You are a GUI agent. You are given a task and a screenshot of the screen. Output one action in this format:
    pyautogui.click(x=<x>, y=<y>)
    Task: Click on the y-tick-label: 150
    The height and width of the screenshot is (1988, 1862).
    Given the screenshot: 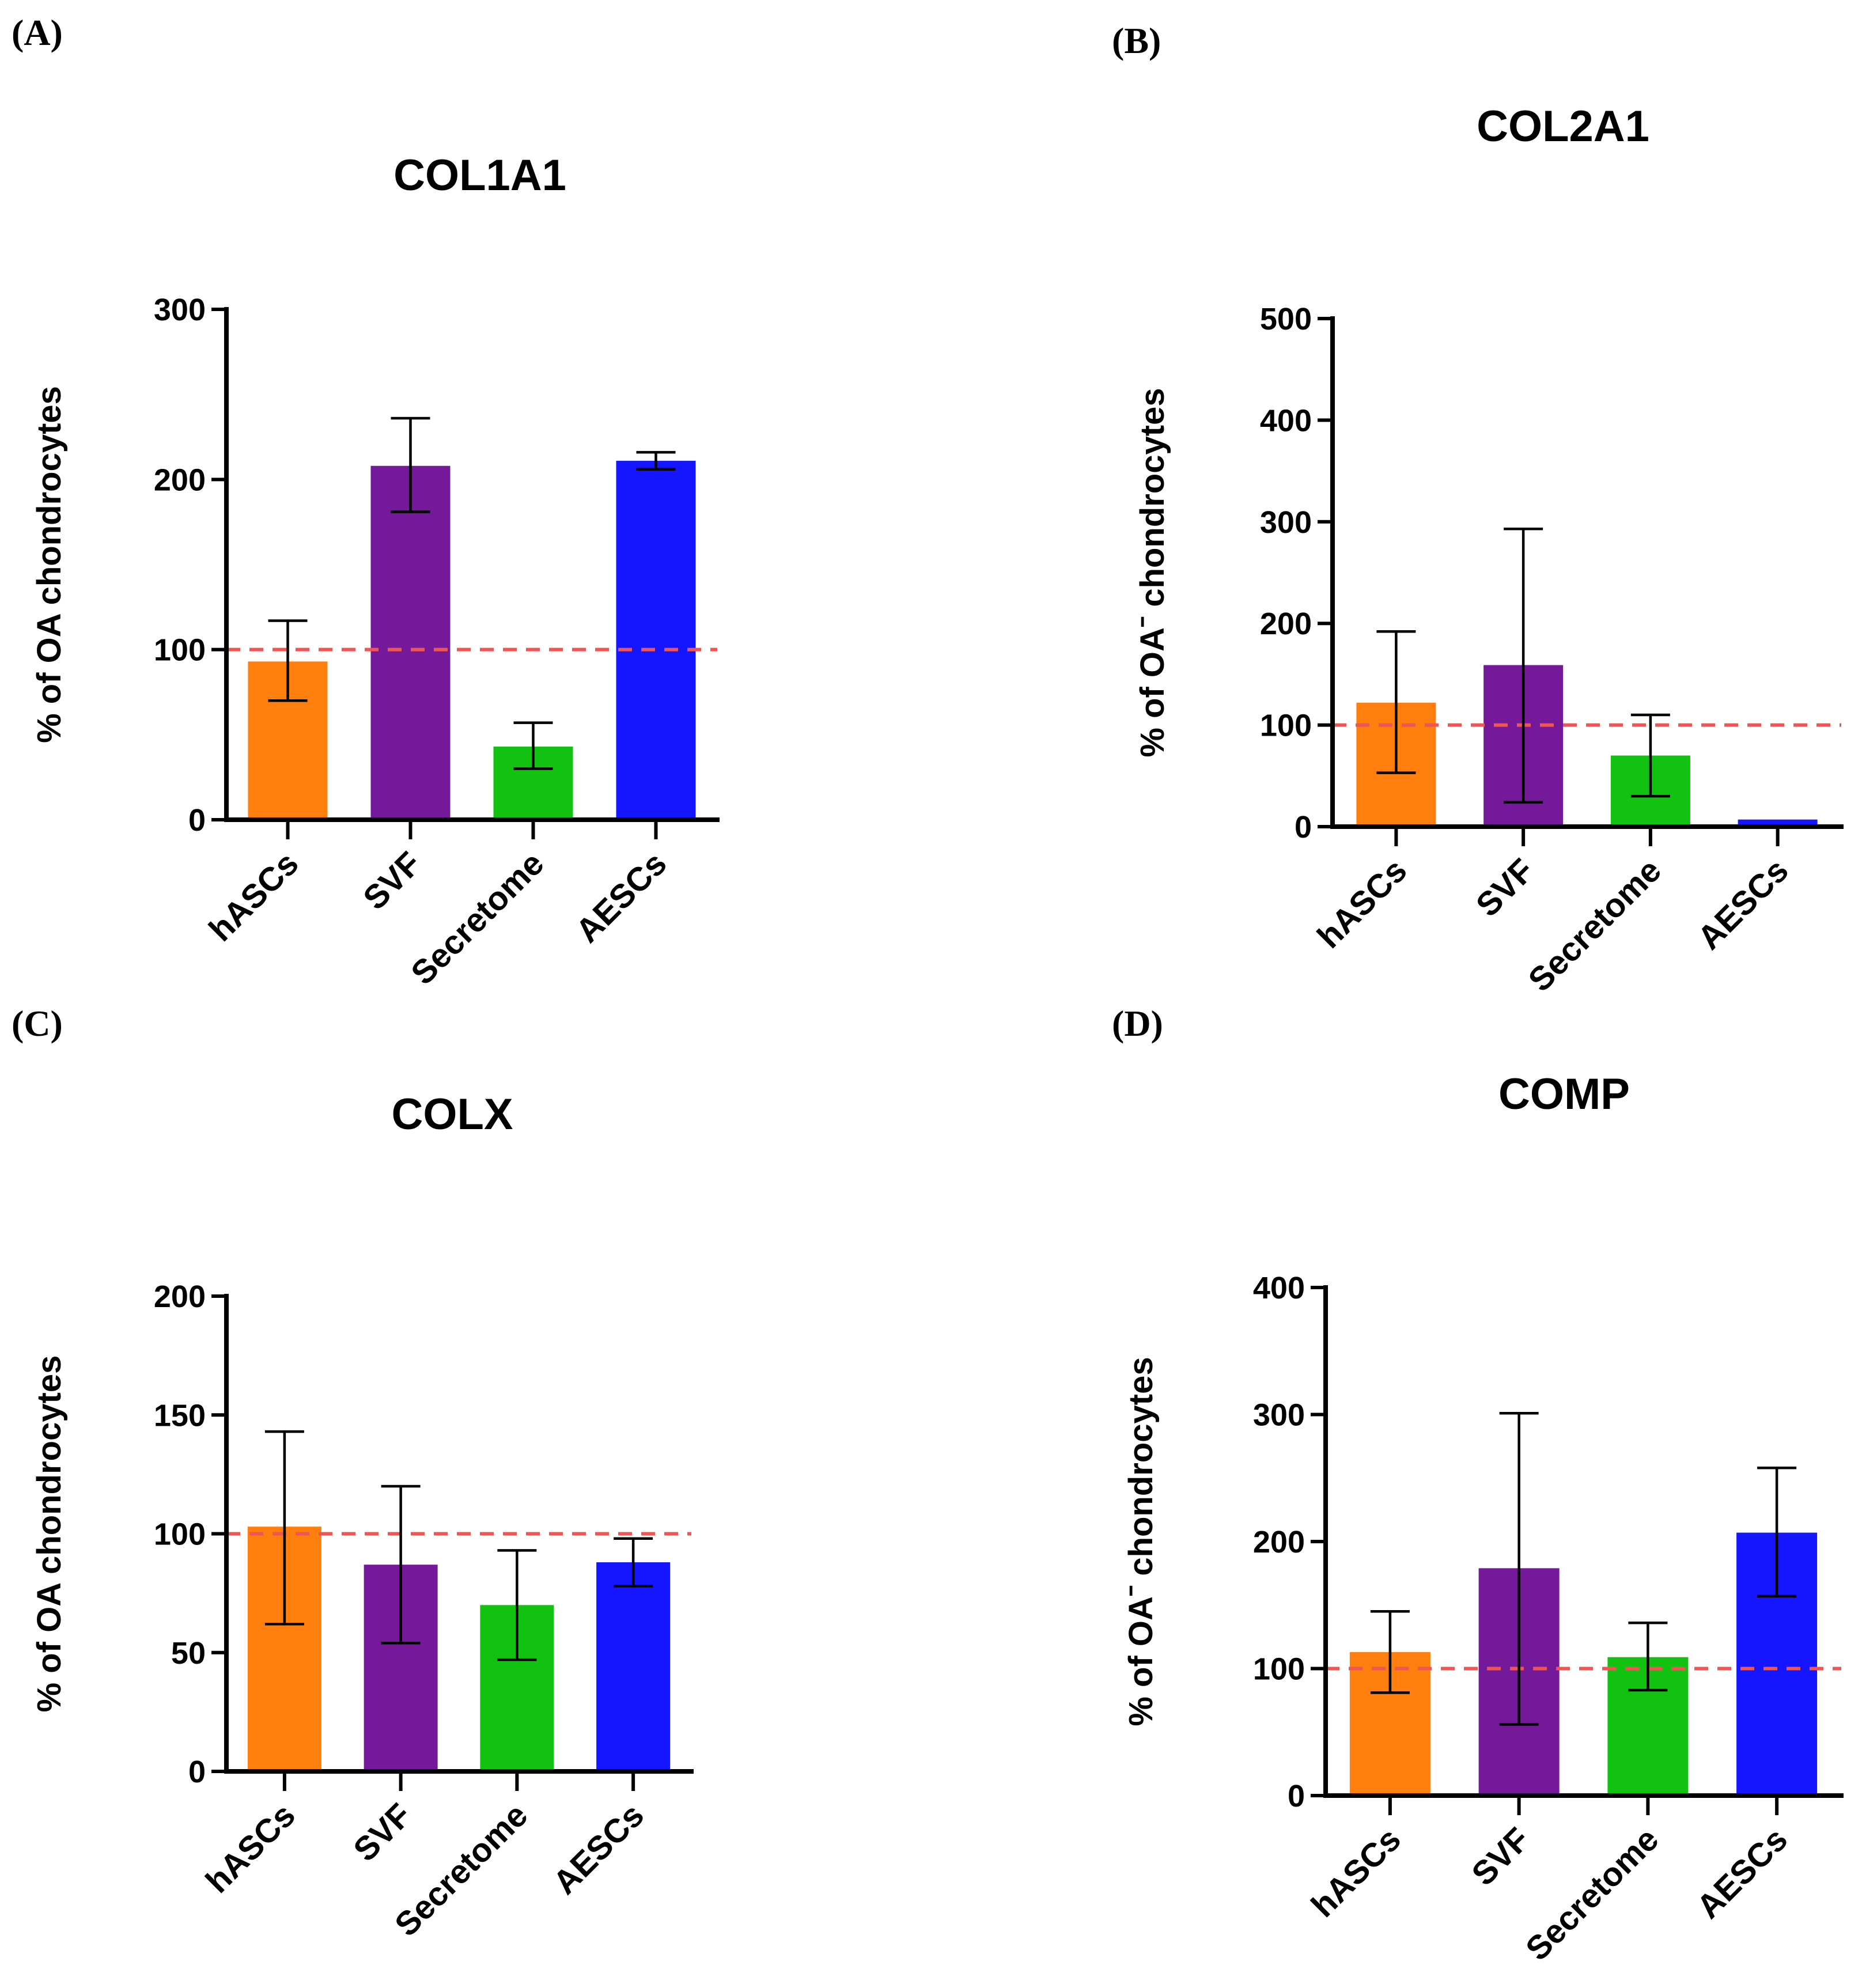 What is the action you would take?
    pyautogui.click(x=180, y=1415)
    